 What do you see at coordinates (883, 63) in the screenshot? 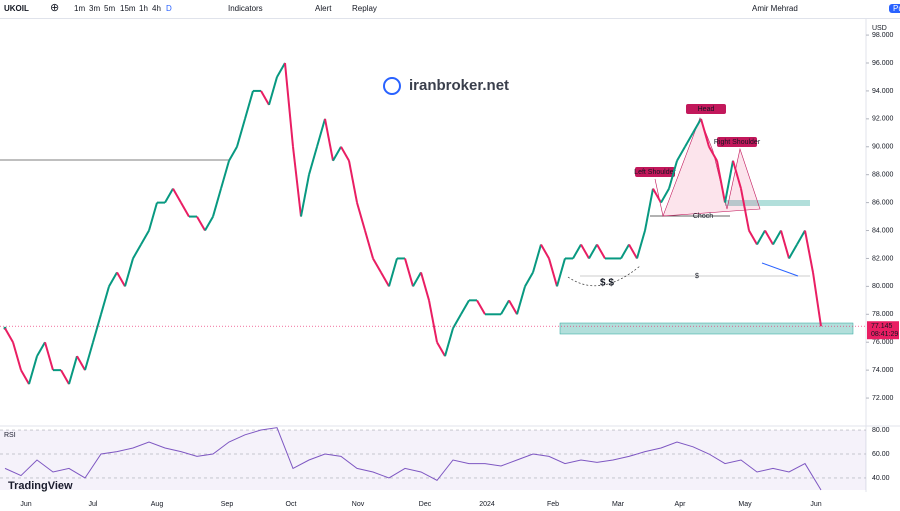
I see `y-tick-label: 96.000` at bounding box center [883, 63].